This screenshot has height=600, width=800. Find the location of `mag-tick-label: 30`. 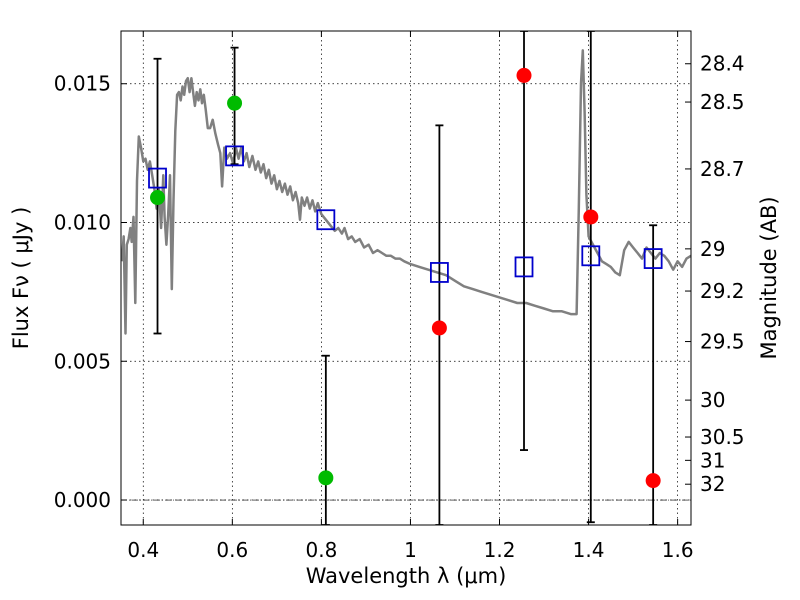

mag-tick-label: 30 is located at coordinates (712, 400).